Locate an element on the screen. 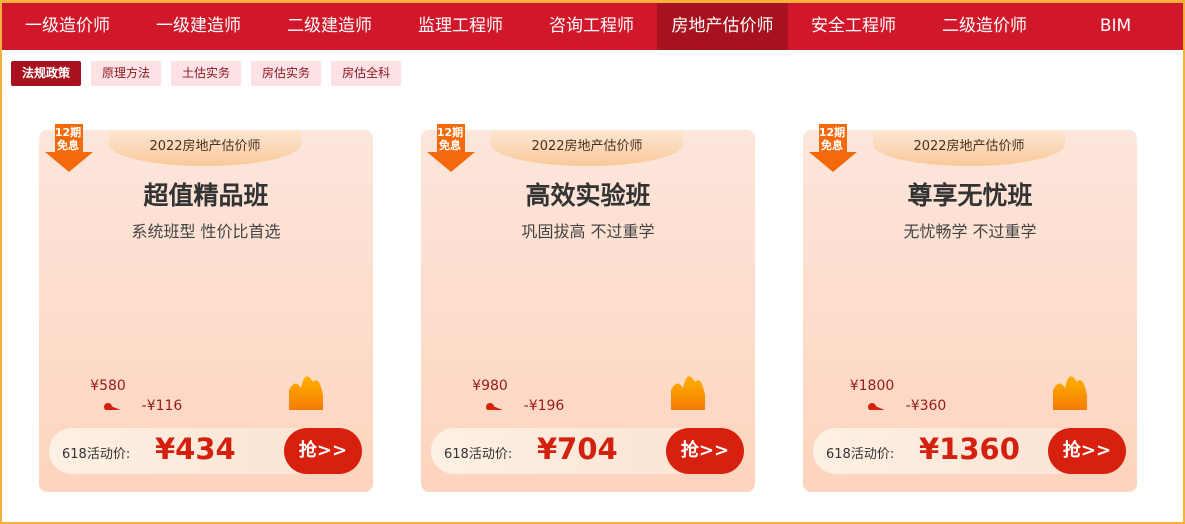 This screenshot has height=524, width=1185. nav-item: 安全工程师 is located at coordinates (853, 26).